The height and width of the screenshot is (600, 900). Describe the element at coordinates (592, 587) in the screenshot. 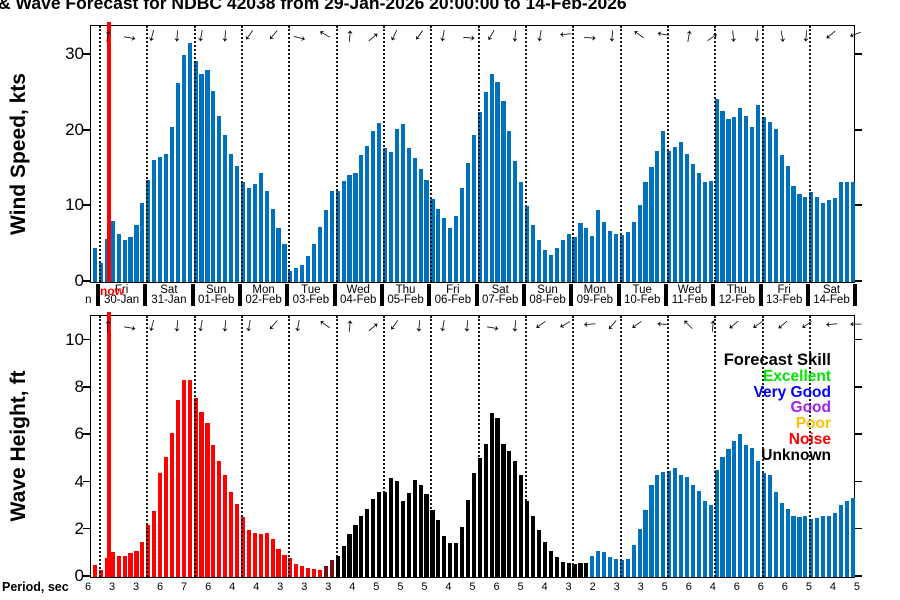

I see `period-value: 2` at that location.